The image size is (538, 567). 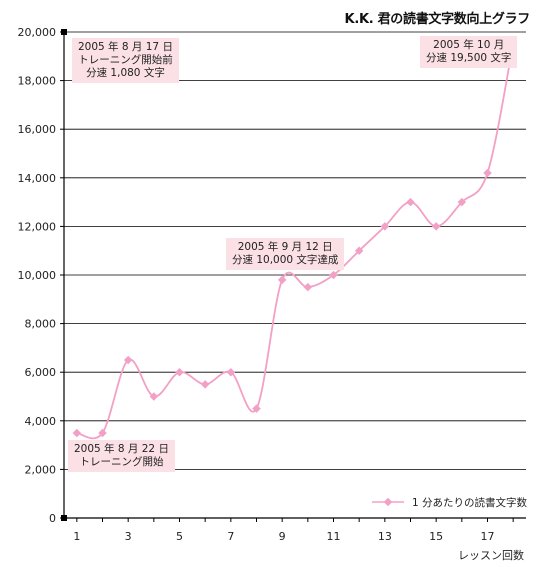 What do you see at coordinates (285, 247) in the screenshot?
I see `annotation-line: 2005 年 9 月 12 日` at bounding box center [285, 247].